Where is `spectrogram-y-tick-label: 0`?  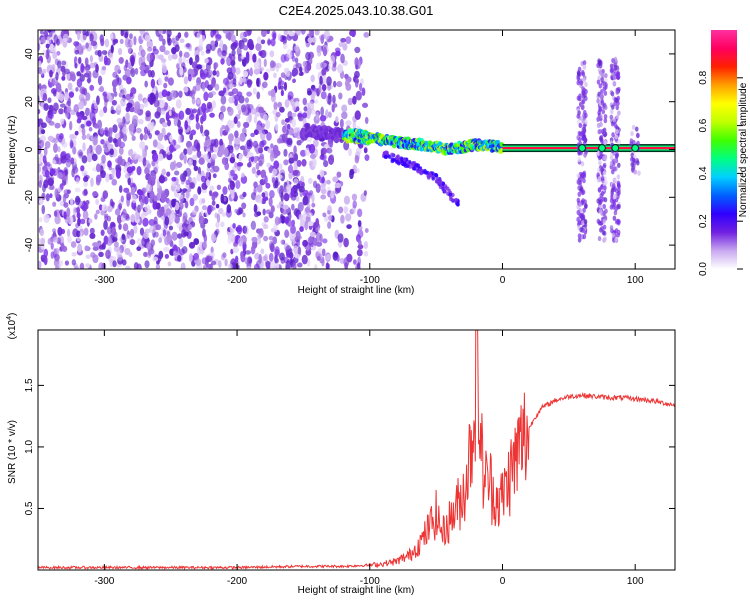
spectrogram-y-tick-label: 0 is located at coordinates (29, 149).